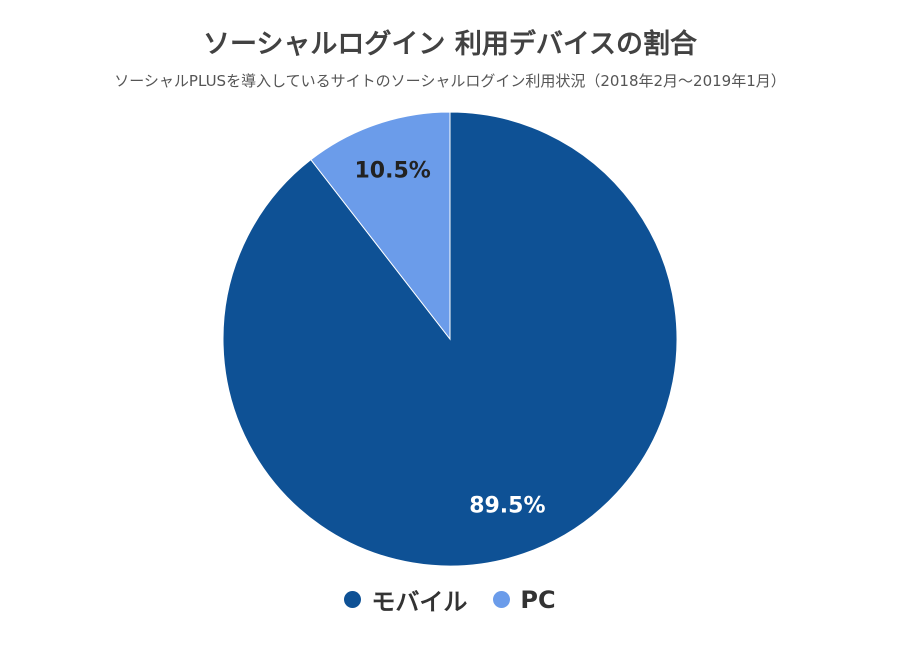  I want to click on legend-label-pc: PC, so click(538, 599).